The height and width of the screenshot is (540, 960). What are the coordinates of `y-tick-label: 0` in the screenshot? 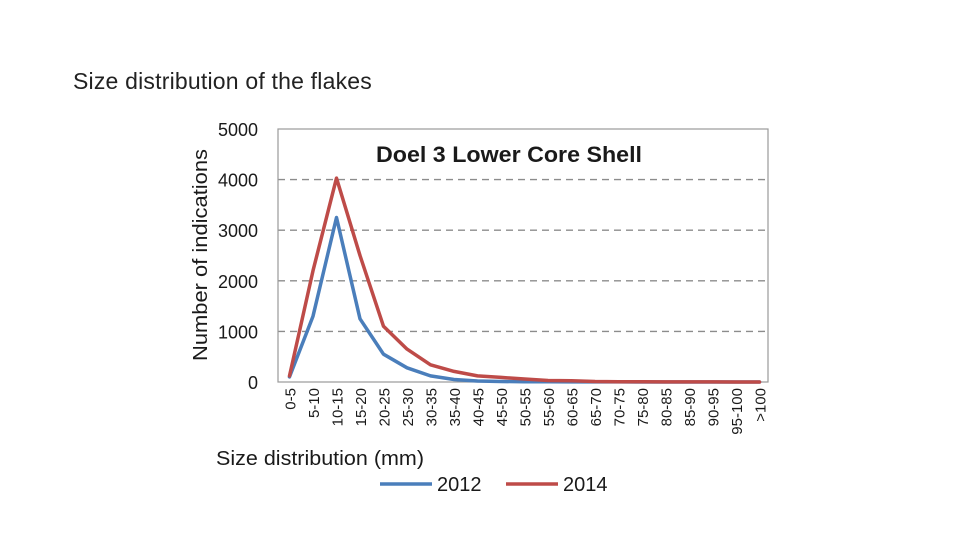 It's located at (253, 383).